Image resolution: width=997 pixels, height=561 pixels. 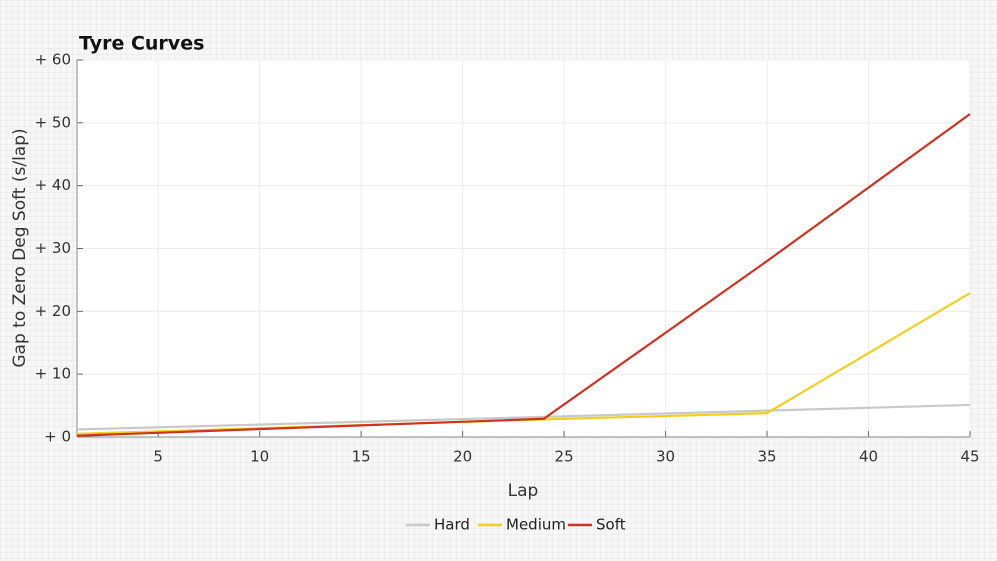 What do you see at coordinates (969, 457) in the screenshot?
I see `x-tick-label: 45` at bounding box center [969, 457].